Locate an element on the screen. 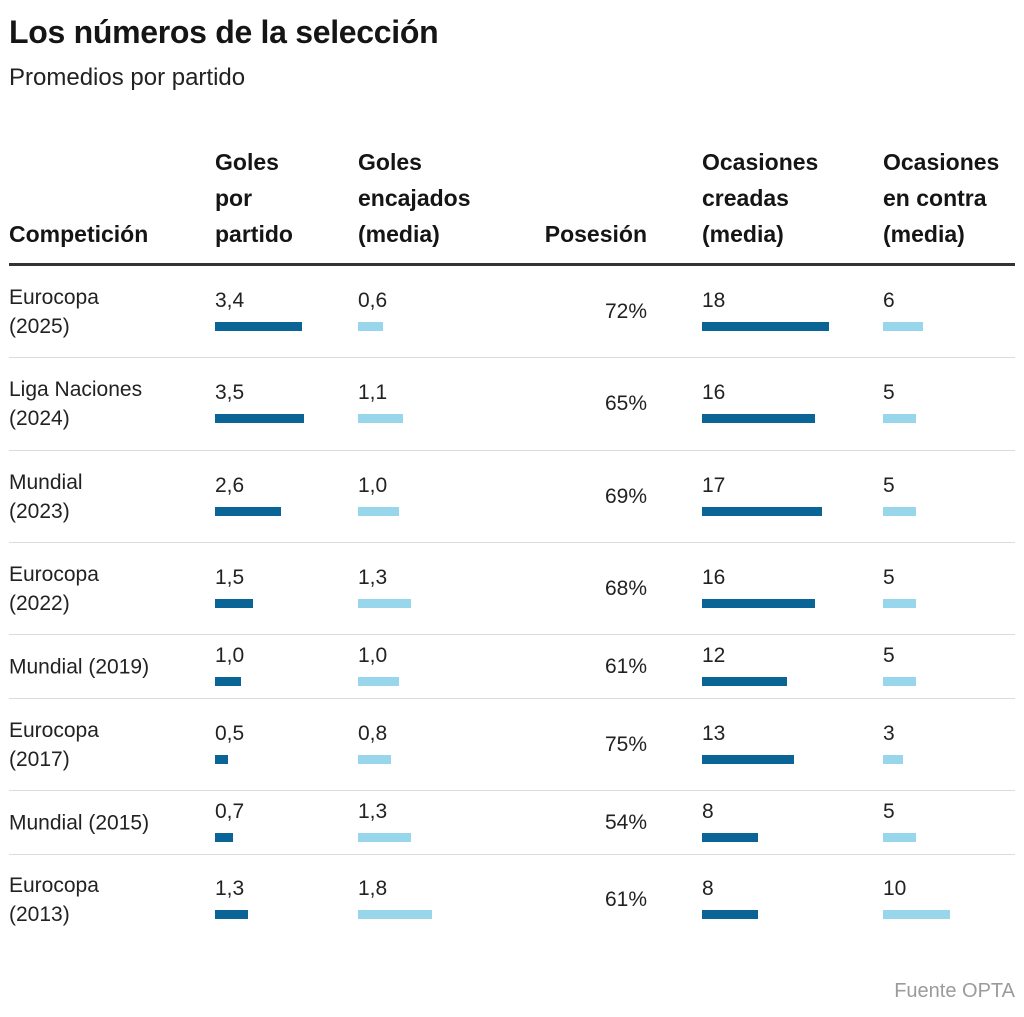  encajados-cell: 1,8 is located at coordinates (395, 900).